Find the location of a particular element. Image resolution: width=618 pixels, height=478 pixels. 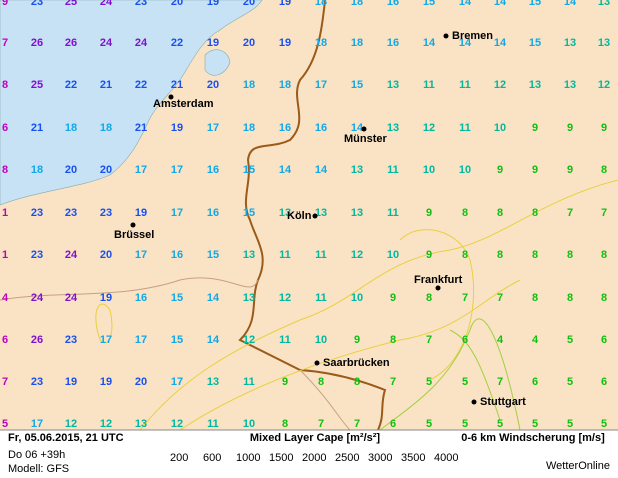

cape-legend-value: 4000 is located at coordinates (446, 458).